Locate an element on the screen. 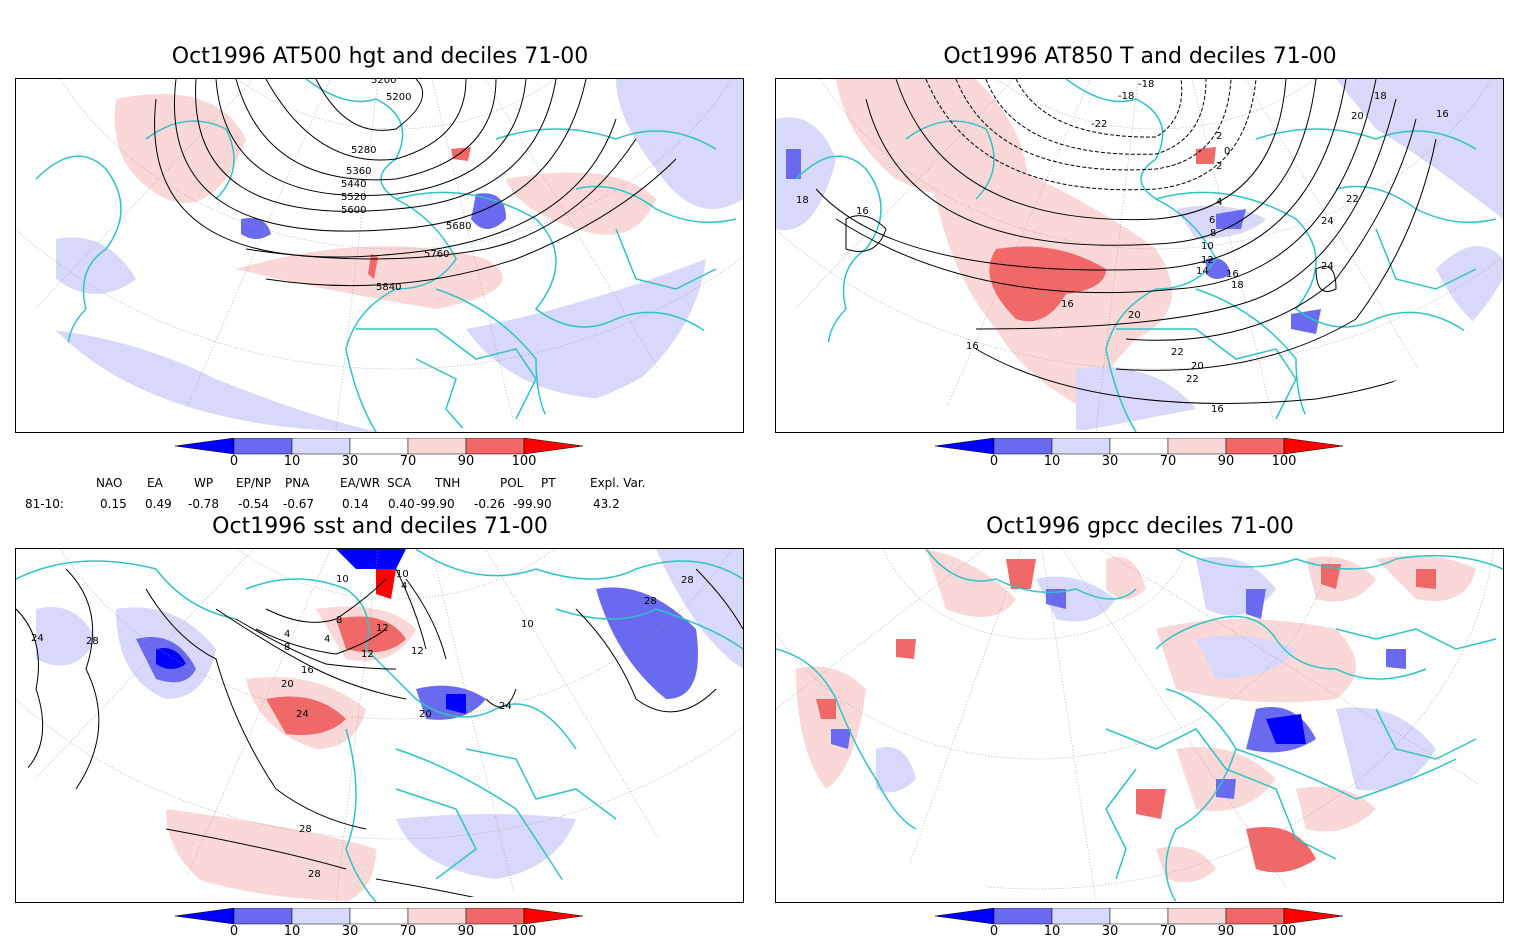  contour-label: 2 is located at coordinates (1219, 166).